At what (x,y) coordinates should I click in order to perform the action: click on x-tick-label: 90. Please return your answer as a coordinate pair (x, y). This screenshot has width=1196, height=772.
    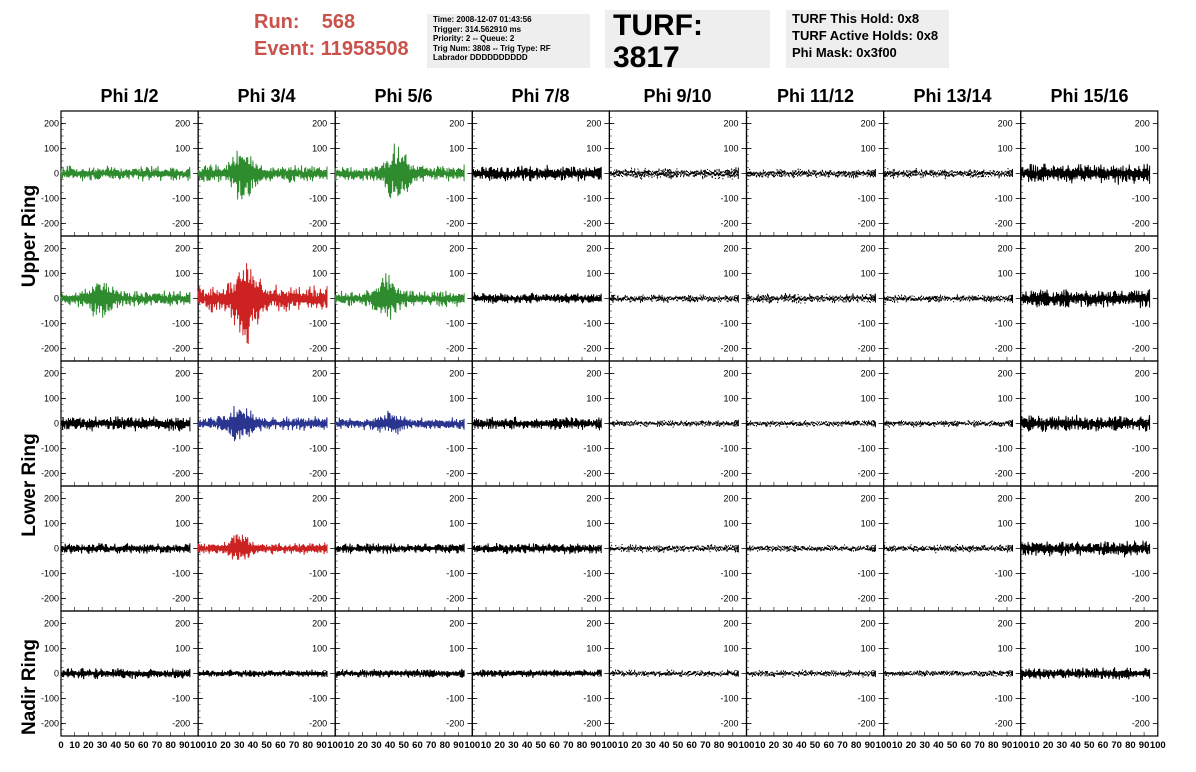
    Looking at the image, I should click on (1007, 745).